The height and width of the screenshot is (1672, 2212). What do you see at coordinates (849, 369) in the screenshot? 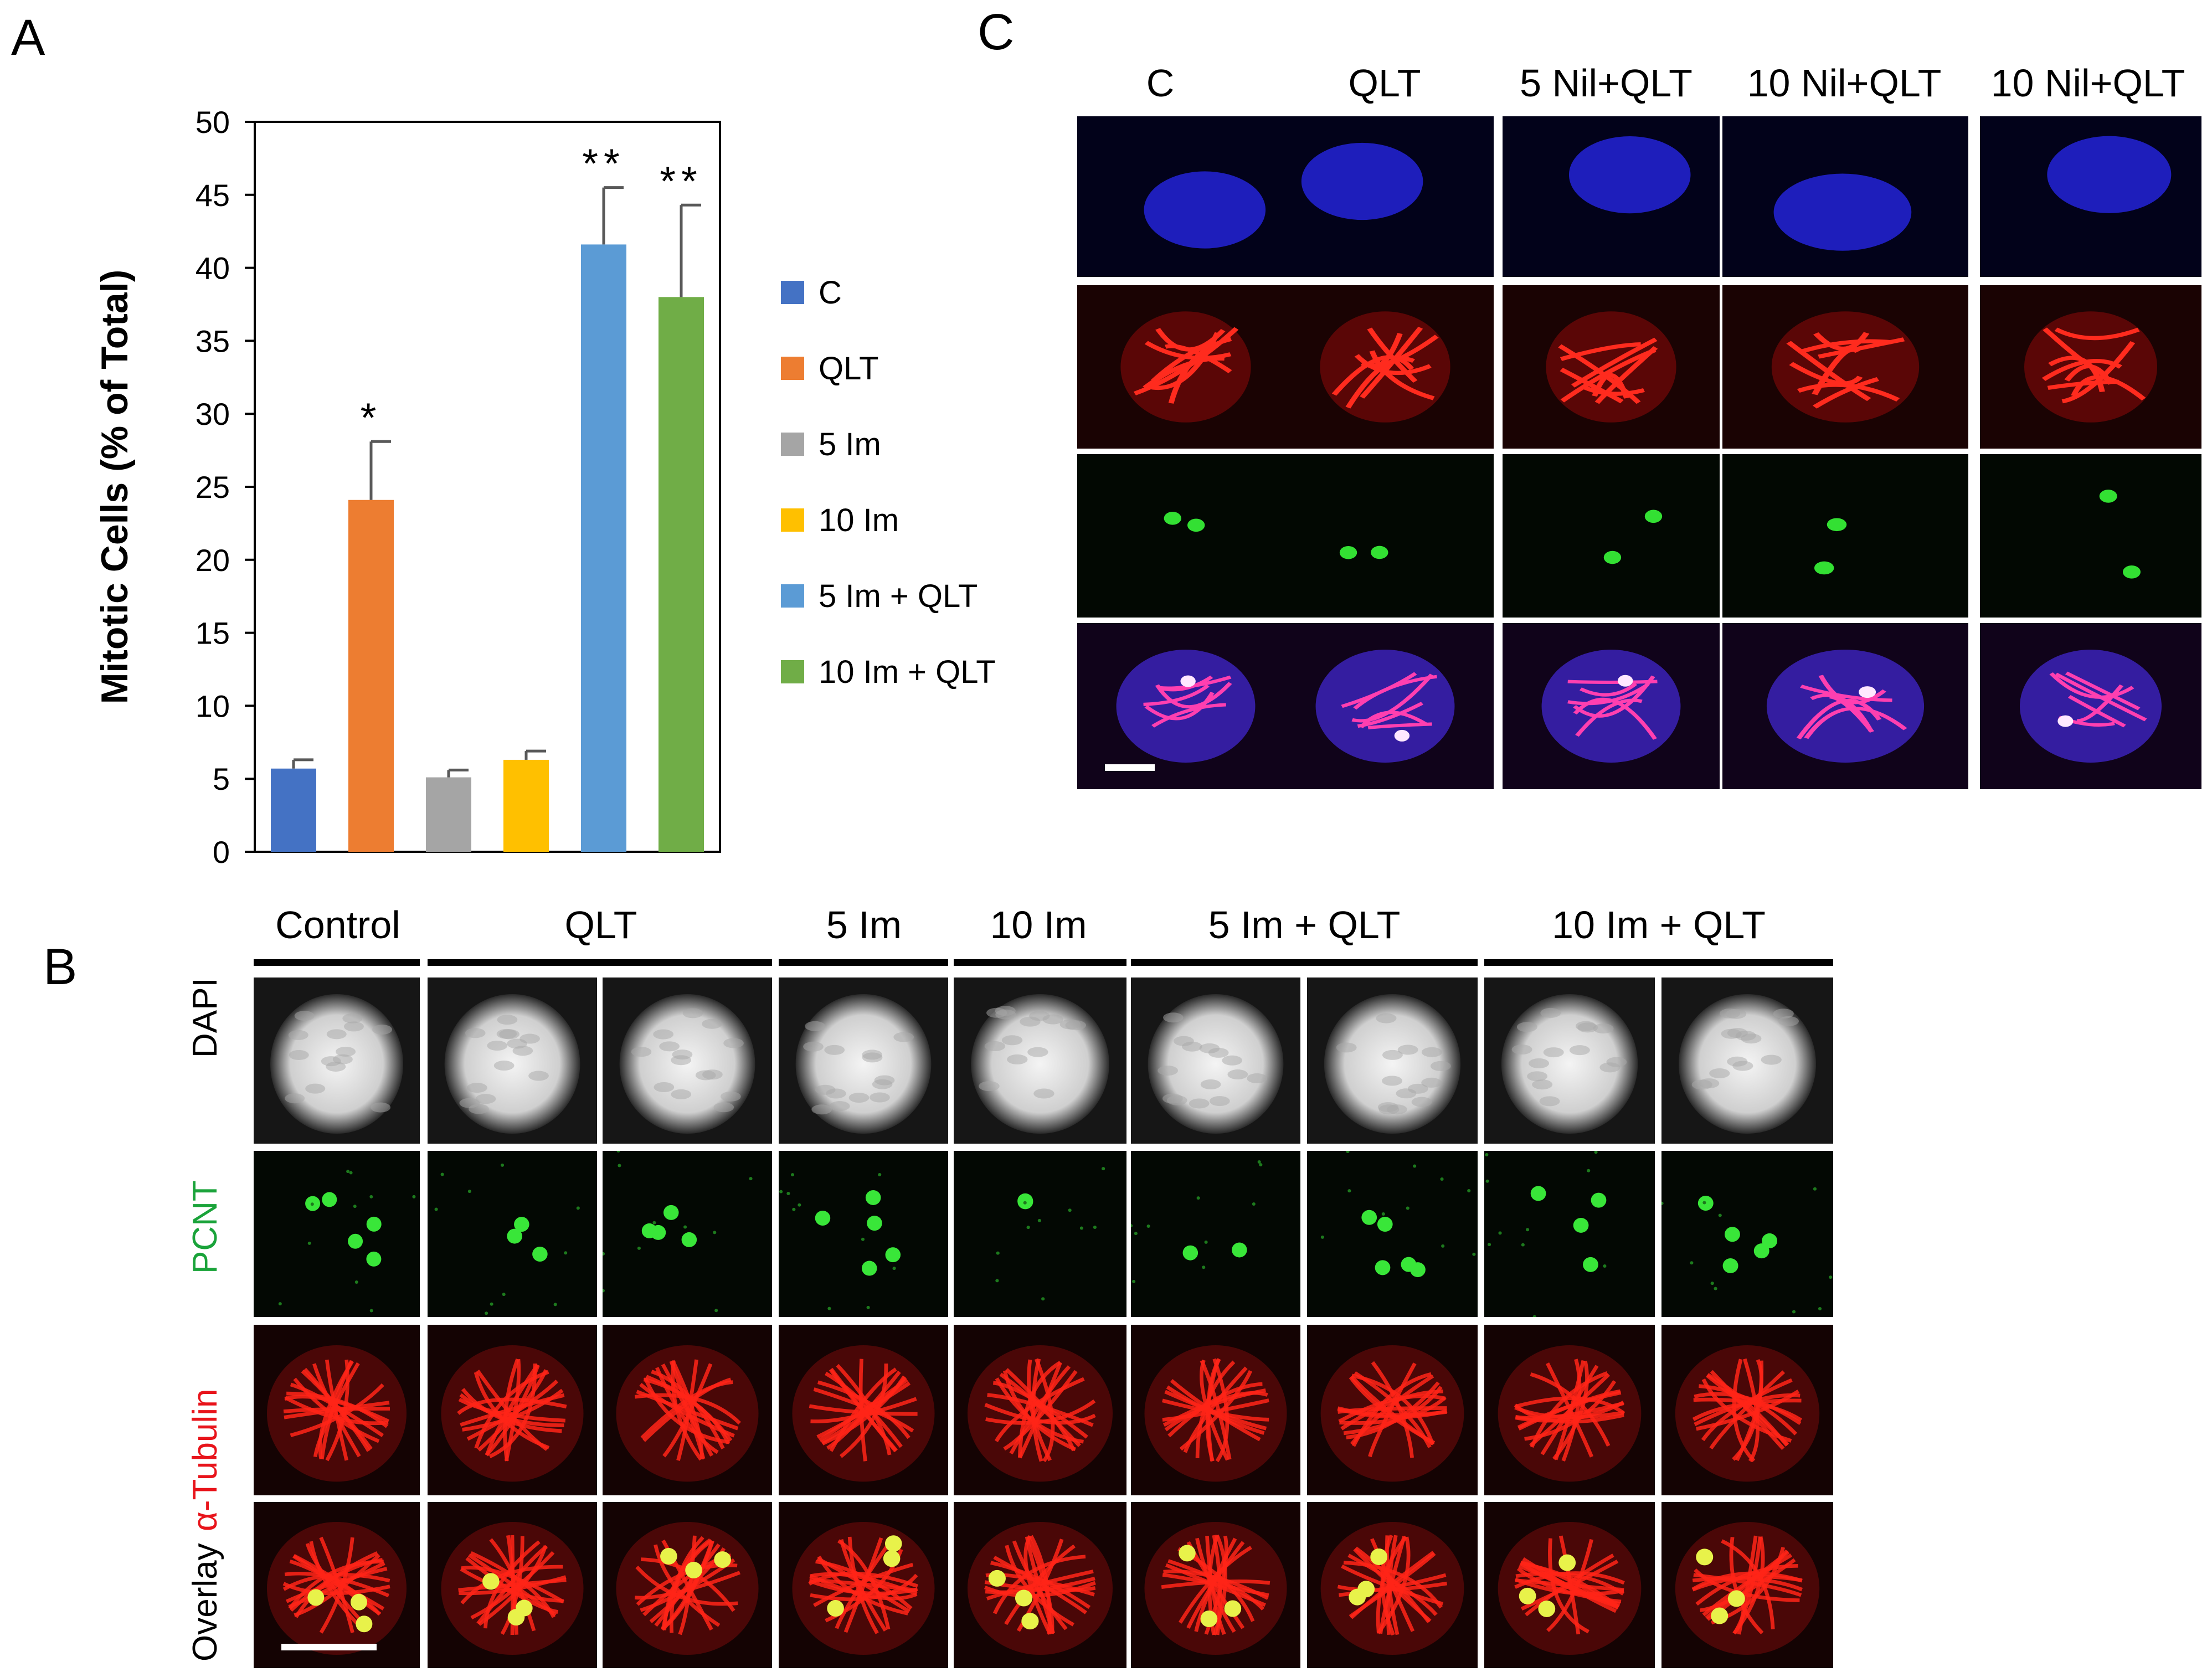
I see `legend-label: QLT` at bounding box center [849, 369].